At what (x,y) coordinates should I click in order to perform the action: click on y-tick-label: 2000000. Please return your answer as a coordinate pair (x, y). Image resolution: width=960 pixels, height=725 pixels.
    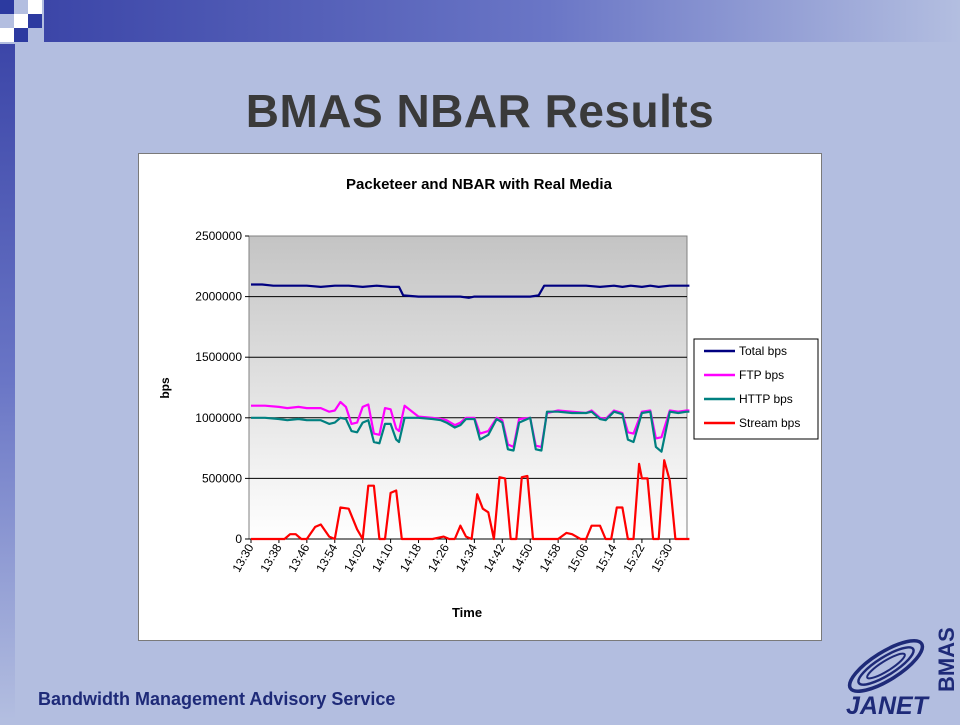
    Looking at the image, I should click on (218, 297).